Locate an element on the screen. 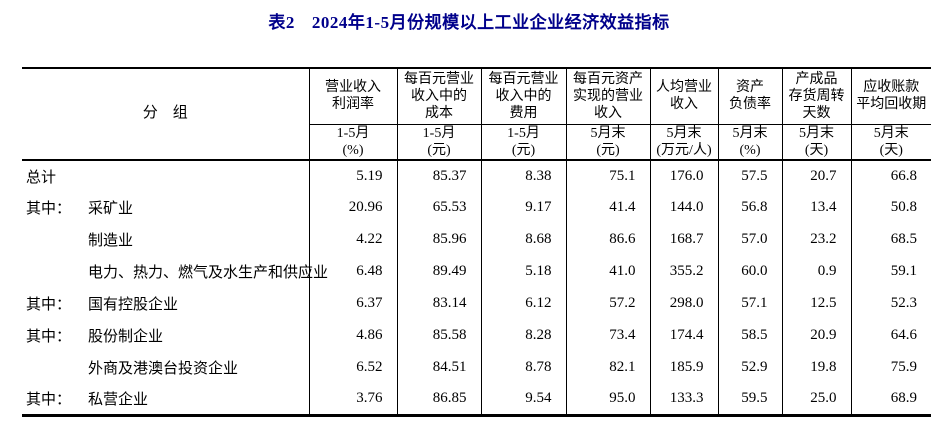 Image resolution: width=938 pixels, height=429 pixels. value-cell: 355.2 is located at coordinates (683, 271).